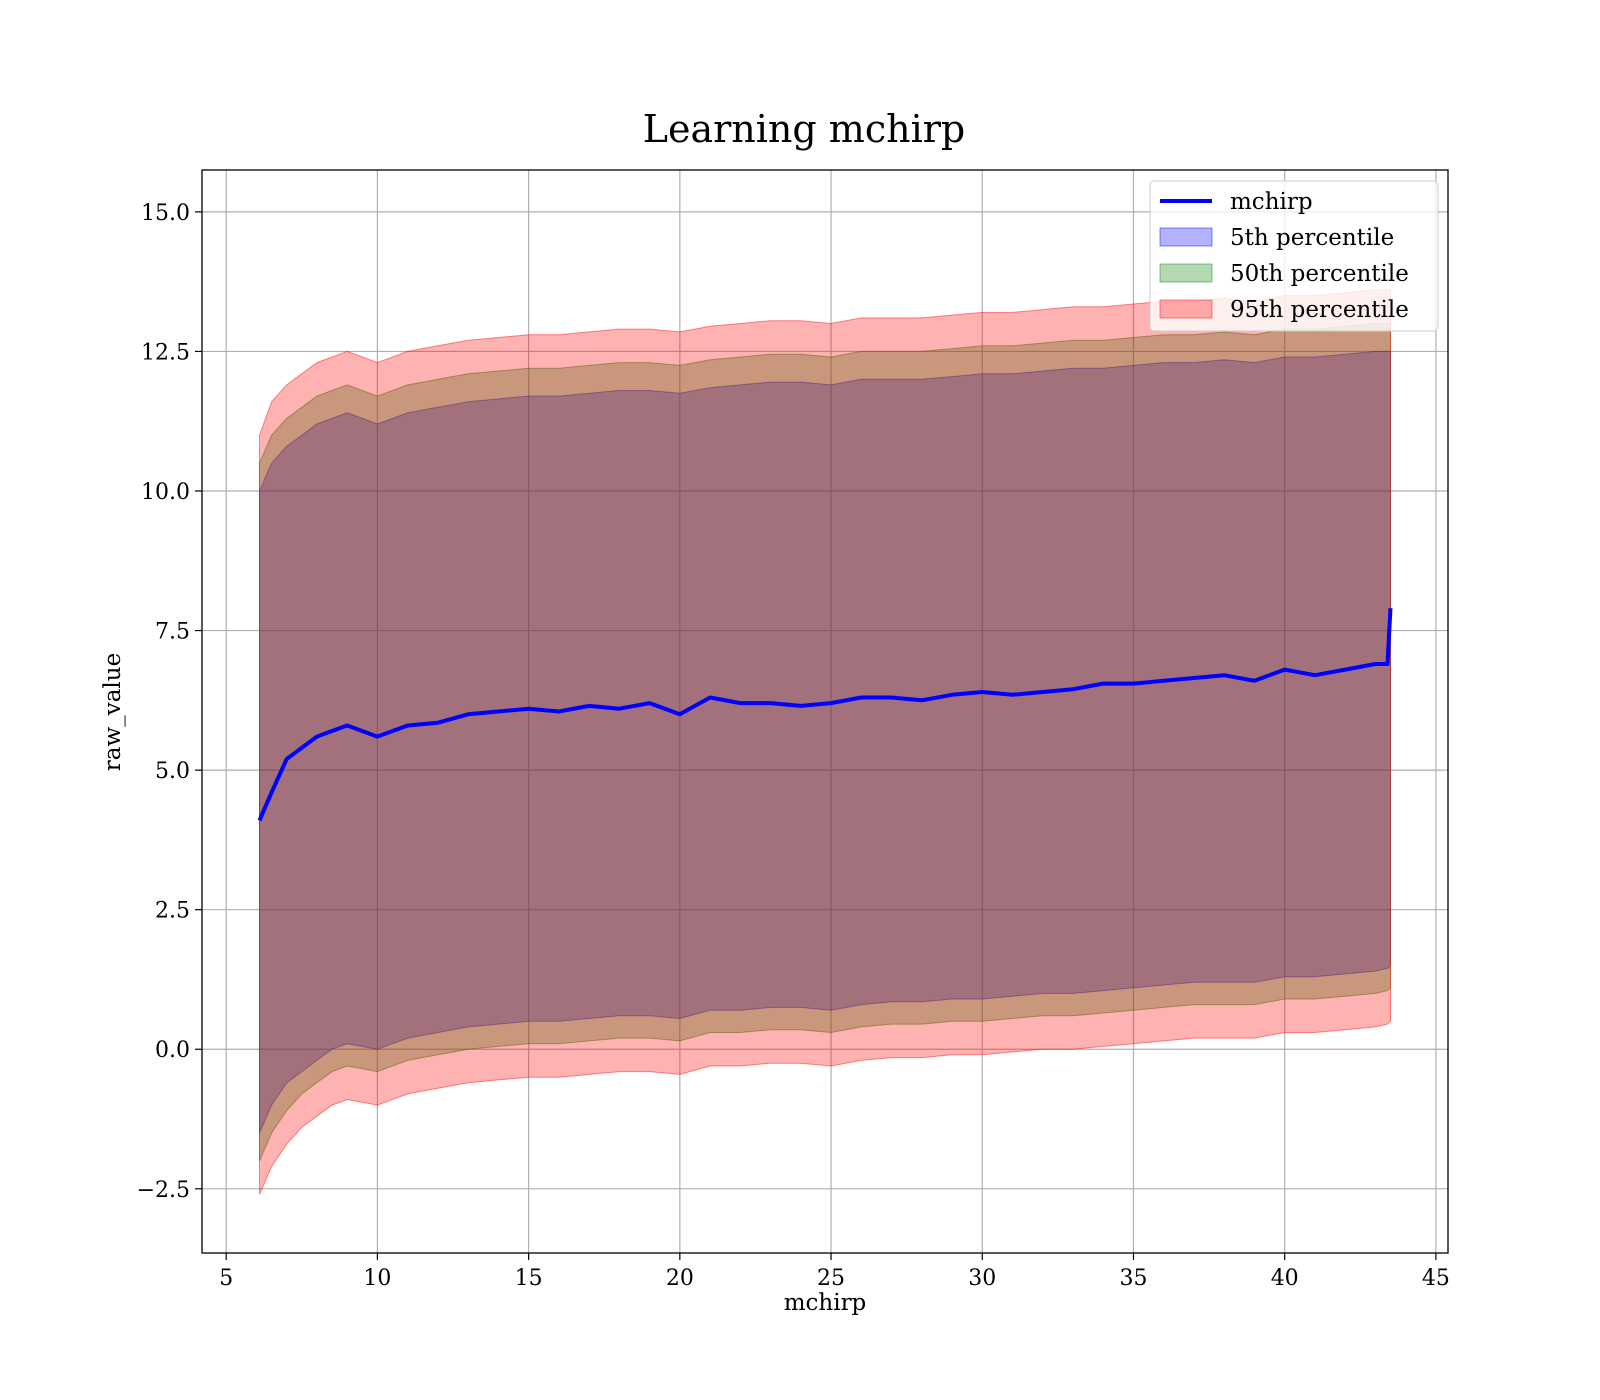 This screenshot has width=1600, height=1400. What do you see at coordinates (1319, 310) in the screenshot?
I see `legend-label: 95th percentile` at bounding box center [1319, 310].